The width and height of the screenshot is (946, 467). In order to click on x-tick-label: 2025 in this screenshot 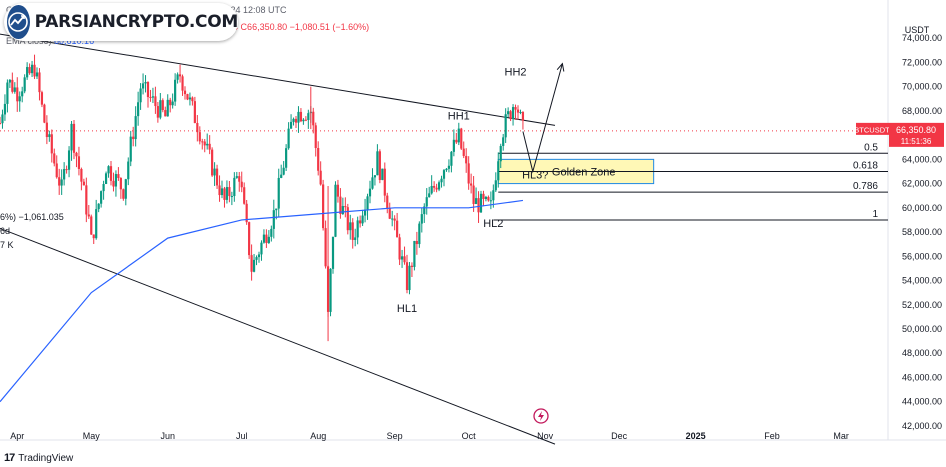, I will do `click(696, 436)`.